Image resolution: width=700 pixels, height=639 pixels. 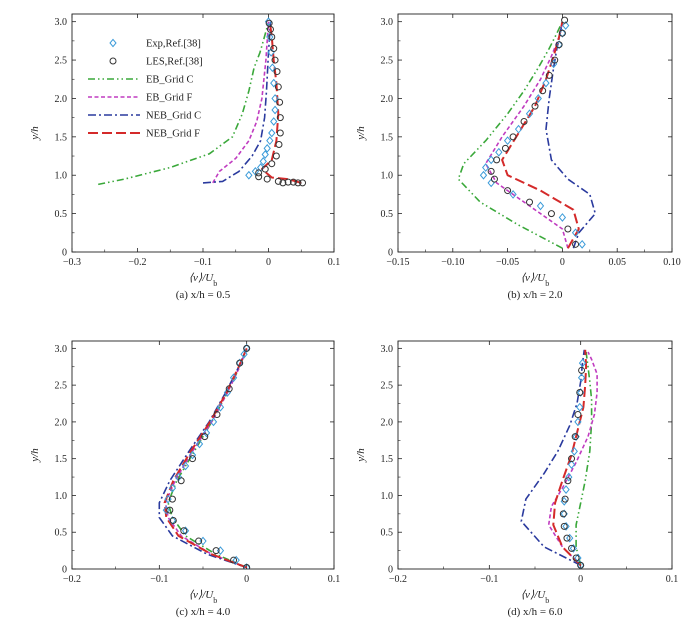 I want to click on legend-label-neb-grid-f: NEB_Grid F, so click(x=173, y=134).